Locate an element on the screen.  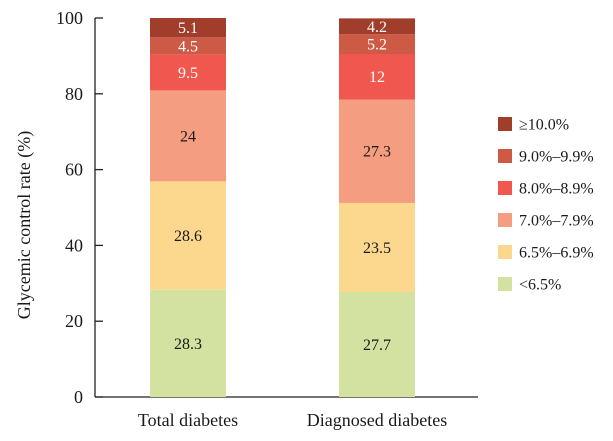
bar-value-label: 9.5 is located at coordinates (188, 73).